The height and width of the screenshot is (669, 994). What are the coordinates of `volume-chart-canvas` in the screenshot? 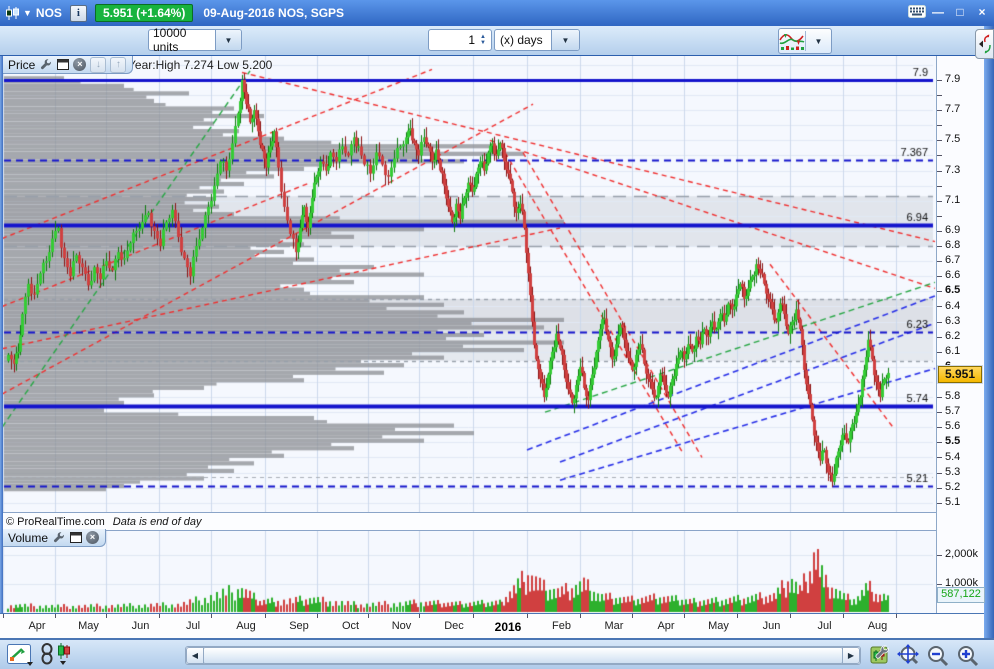 It's located at (468, 571).